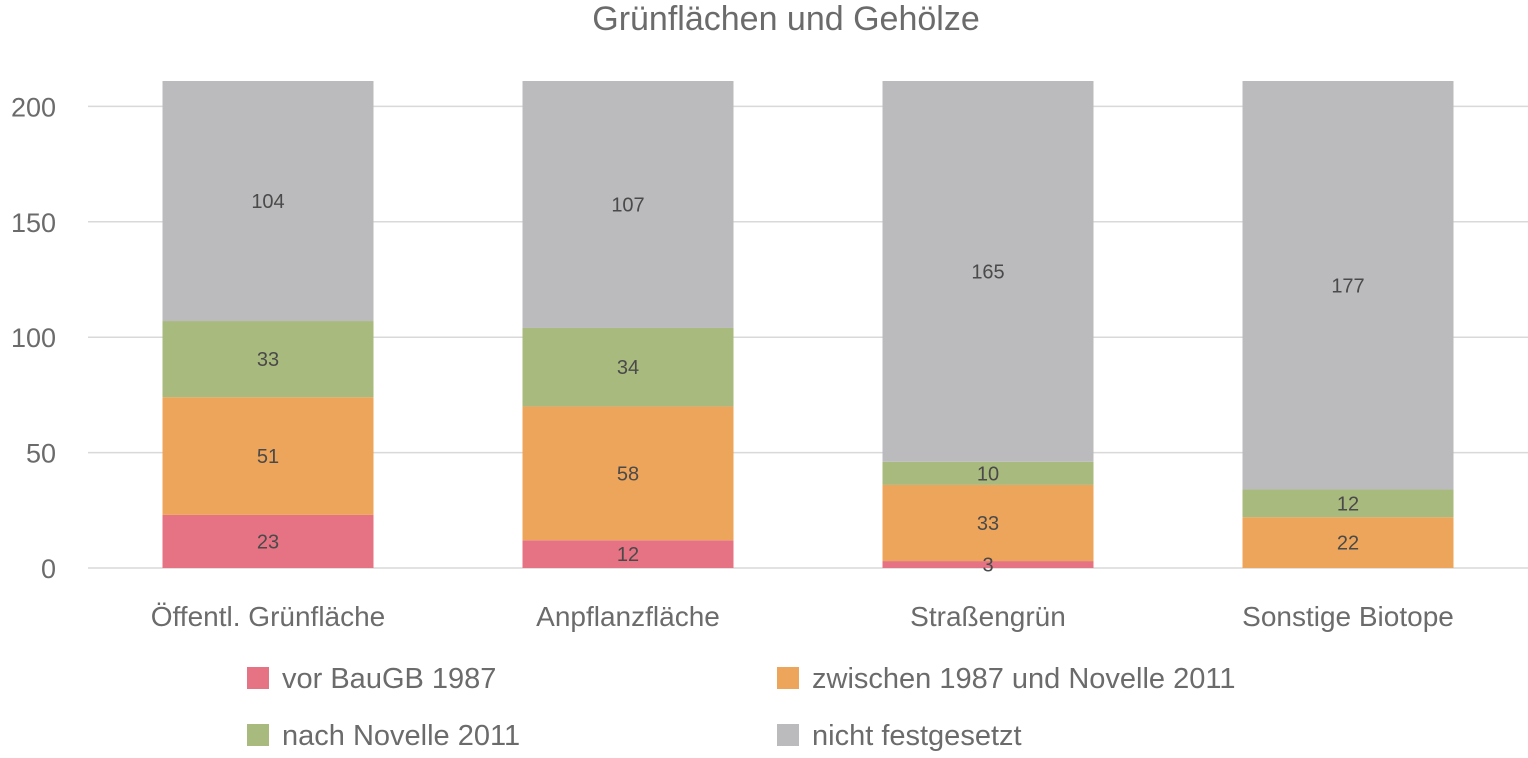 This screenshot has width=1528, height=758. I want to click on x-category-label: Sonstige Biotope, so click(1348, 616).